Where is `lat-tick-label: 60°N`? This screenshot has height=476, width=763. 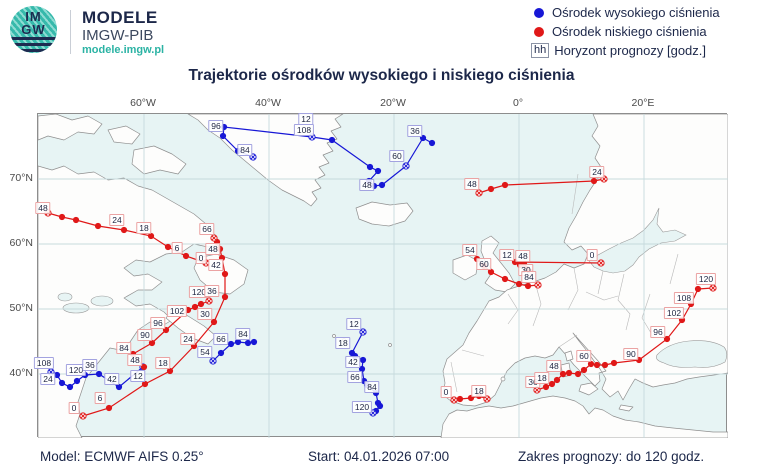
lat-tick-label: 60°N is located at coordinates (21, 243).